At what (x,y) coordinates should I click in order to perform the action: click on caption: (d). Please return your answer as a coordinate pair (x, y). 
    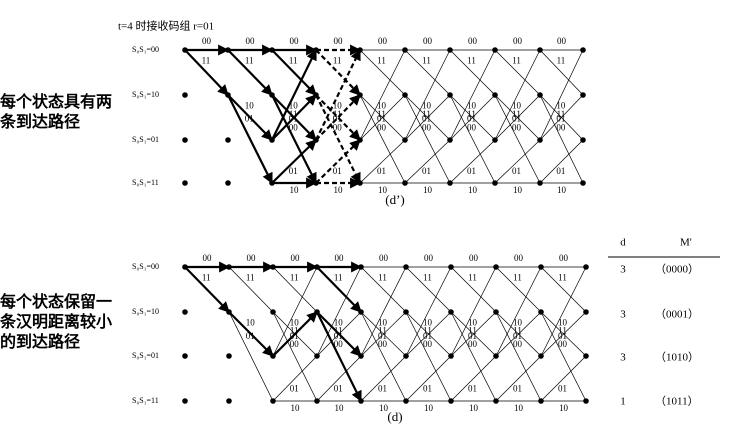
    Looking at the image, I should click on (394, 416).